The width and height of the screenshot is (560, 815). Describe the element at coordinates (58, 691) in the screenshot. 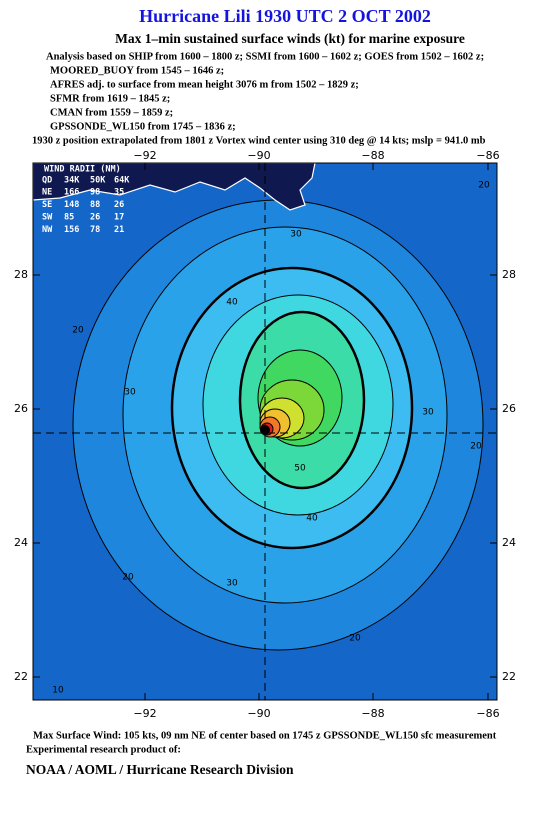

I see `contour-label: 10` at that location.